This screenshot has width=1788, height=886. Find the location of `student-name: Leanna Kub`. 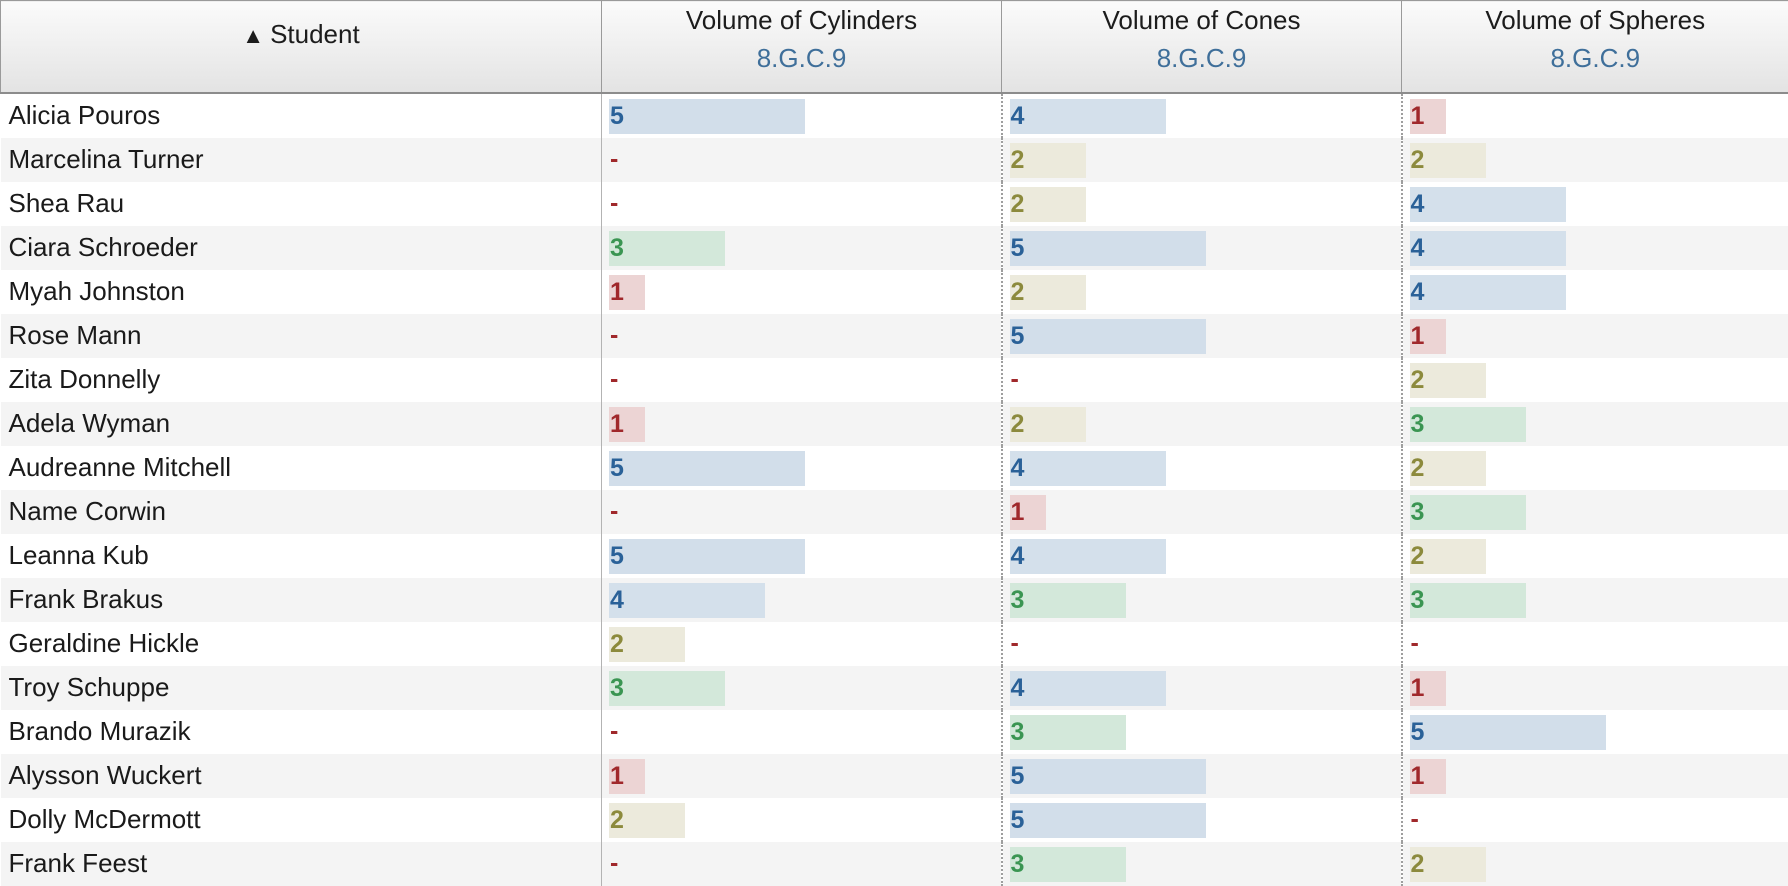

student-name: Leanna Kub is located at coordinates (301, 556).